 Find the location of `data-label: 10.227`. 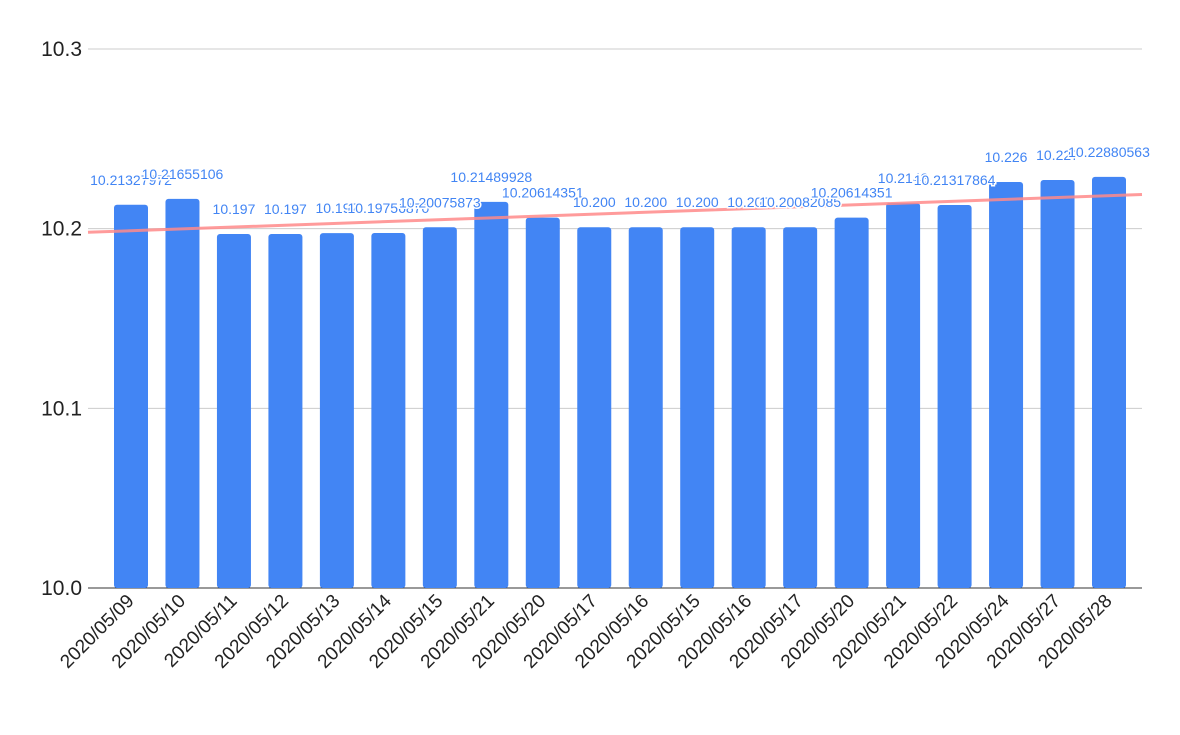

data-label: 10.227 is located at coordinates (1057, 155).